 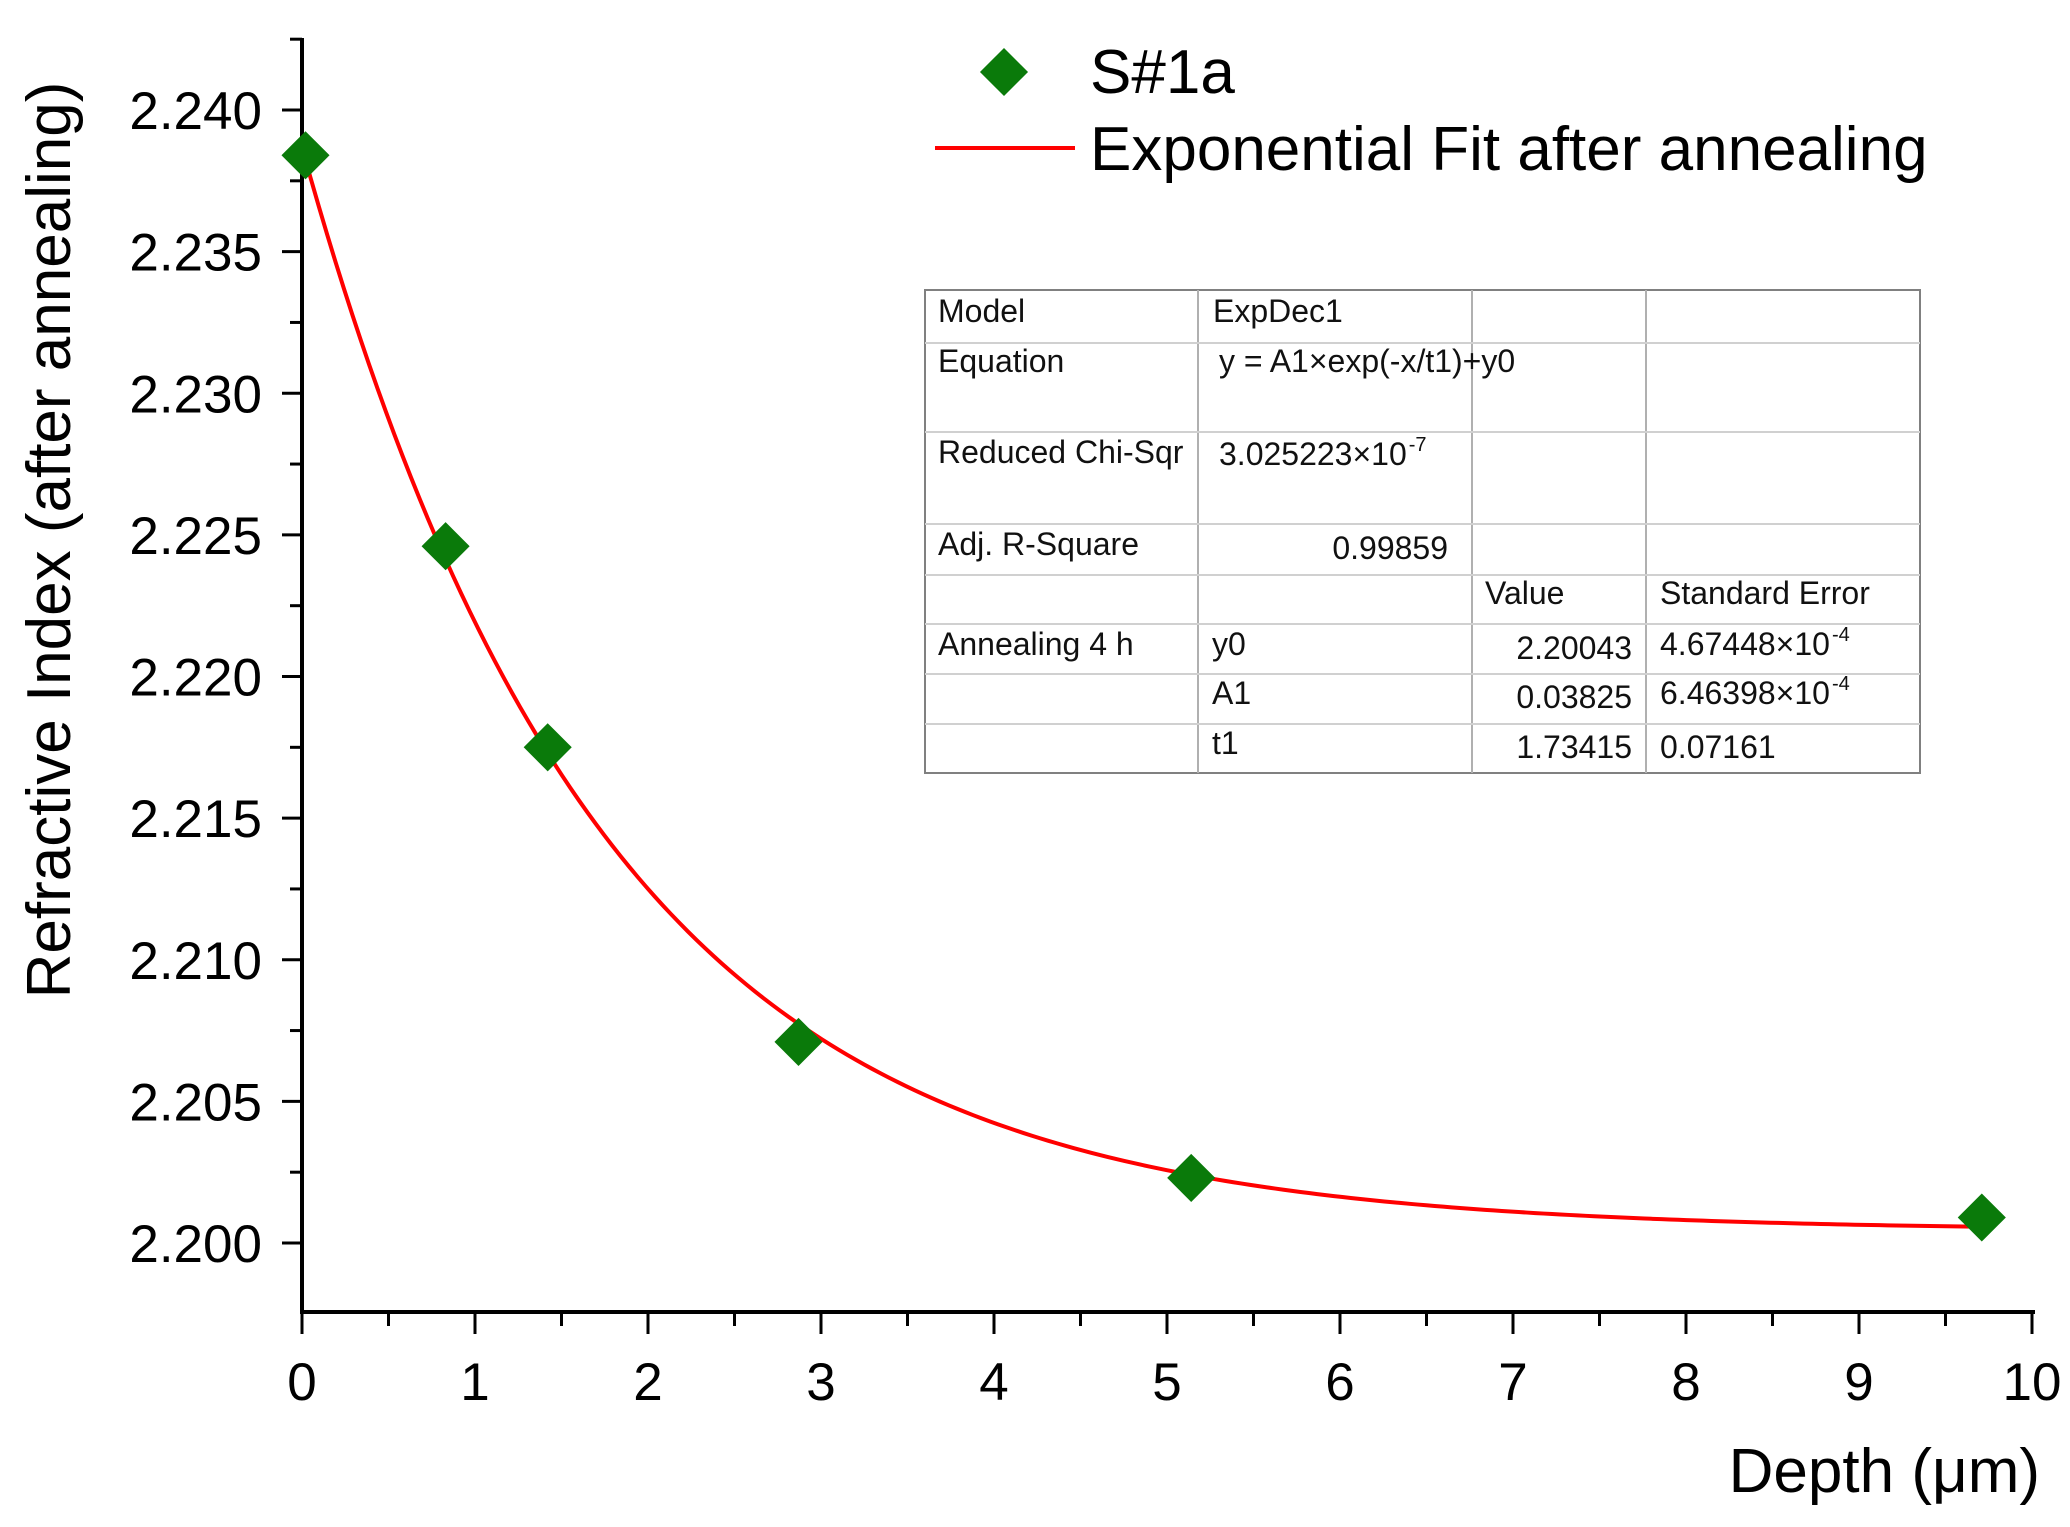 What do you see at coordinates (1367, 361) in the screenshot?
I see `table-cell-value: y = A1×exp(-x/t1)+y0` at bounding box center [1367, 361].